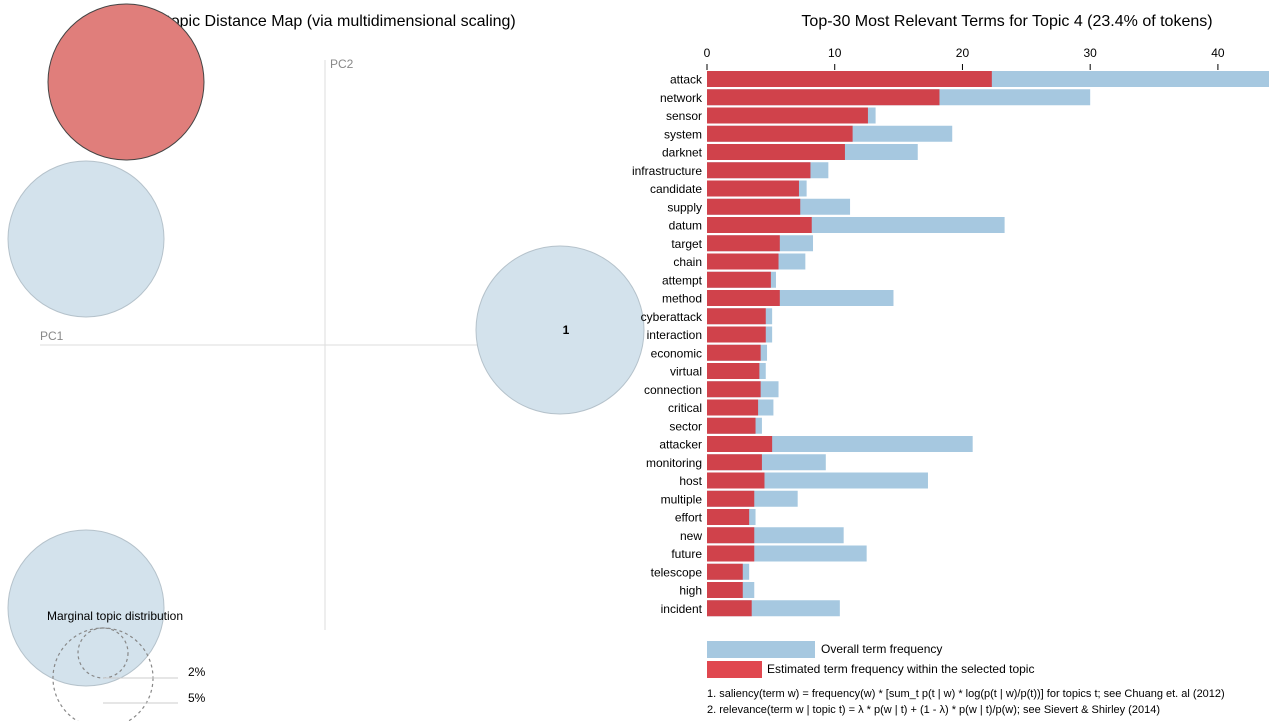  What do you see at coordinates (686, 372) in the screenshot?
I see `term-label-virtual: virtual` at bounding box center [686, 372].